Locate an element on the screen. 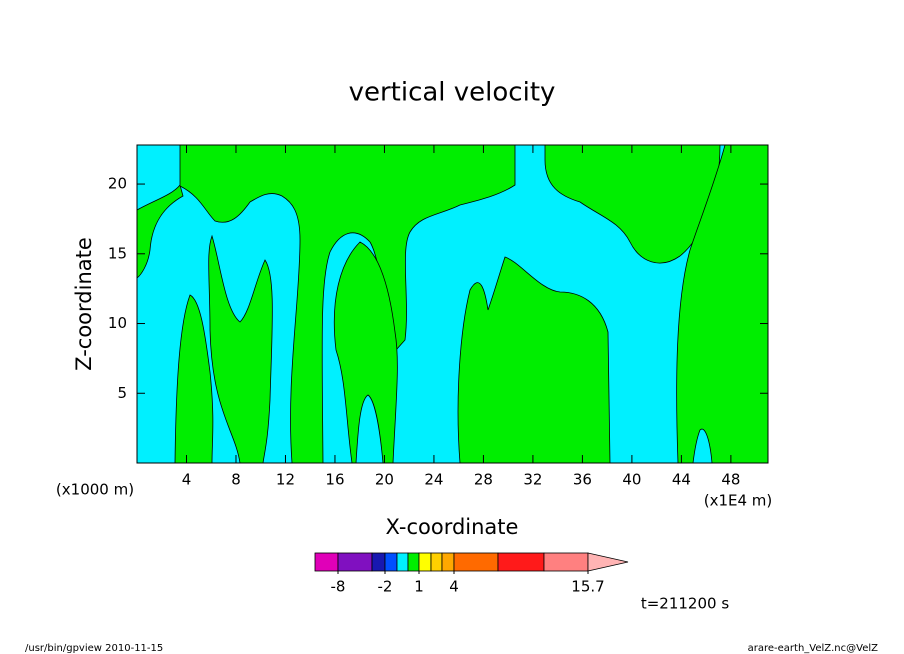 The image size is (904, 654). colorbar: -8 -2 1 4 15.7 is located at coordinates (471, 574).